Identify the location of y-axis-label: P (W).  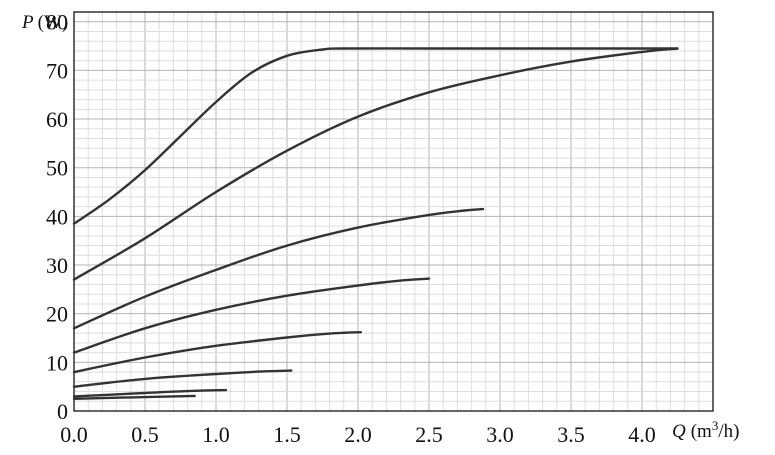
(44, 22).